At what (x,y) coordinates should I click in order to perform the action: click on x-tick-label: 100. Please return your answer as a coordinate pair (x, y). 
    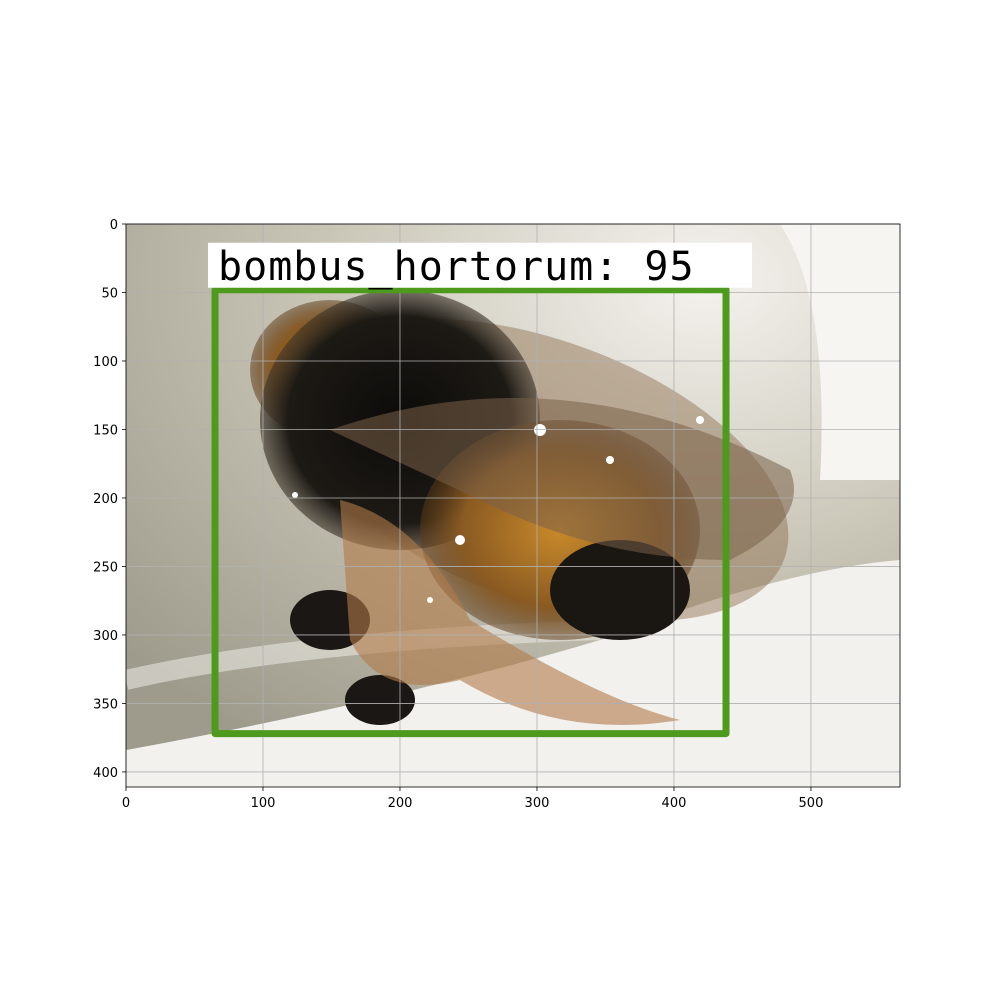
    Looking at the image, I should click on (263, 803).